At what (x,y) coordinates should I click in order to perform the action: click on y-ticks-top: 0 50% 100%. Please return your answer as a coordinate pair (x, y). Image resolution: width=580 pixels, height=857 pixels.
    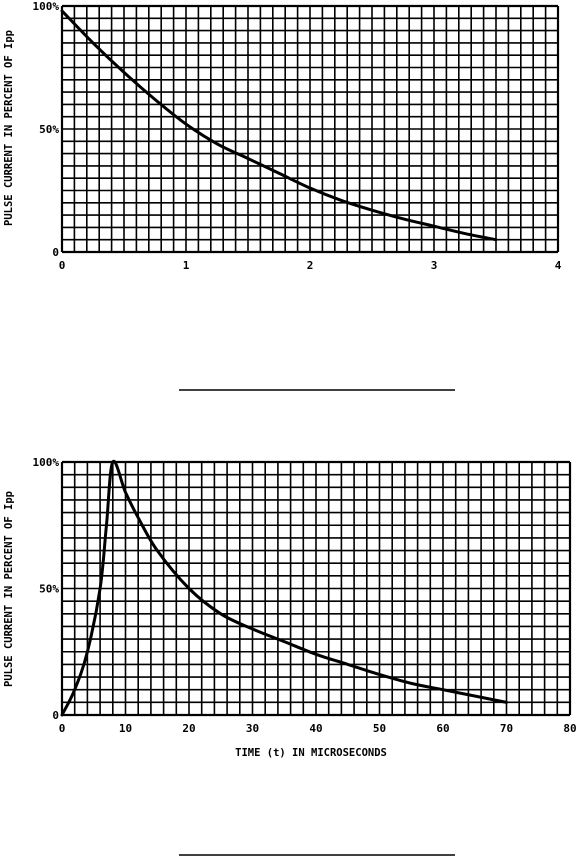
    Looking at the image, I should click on (46, 129).